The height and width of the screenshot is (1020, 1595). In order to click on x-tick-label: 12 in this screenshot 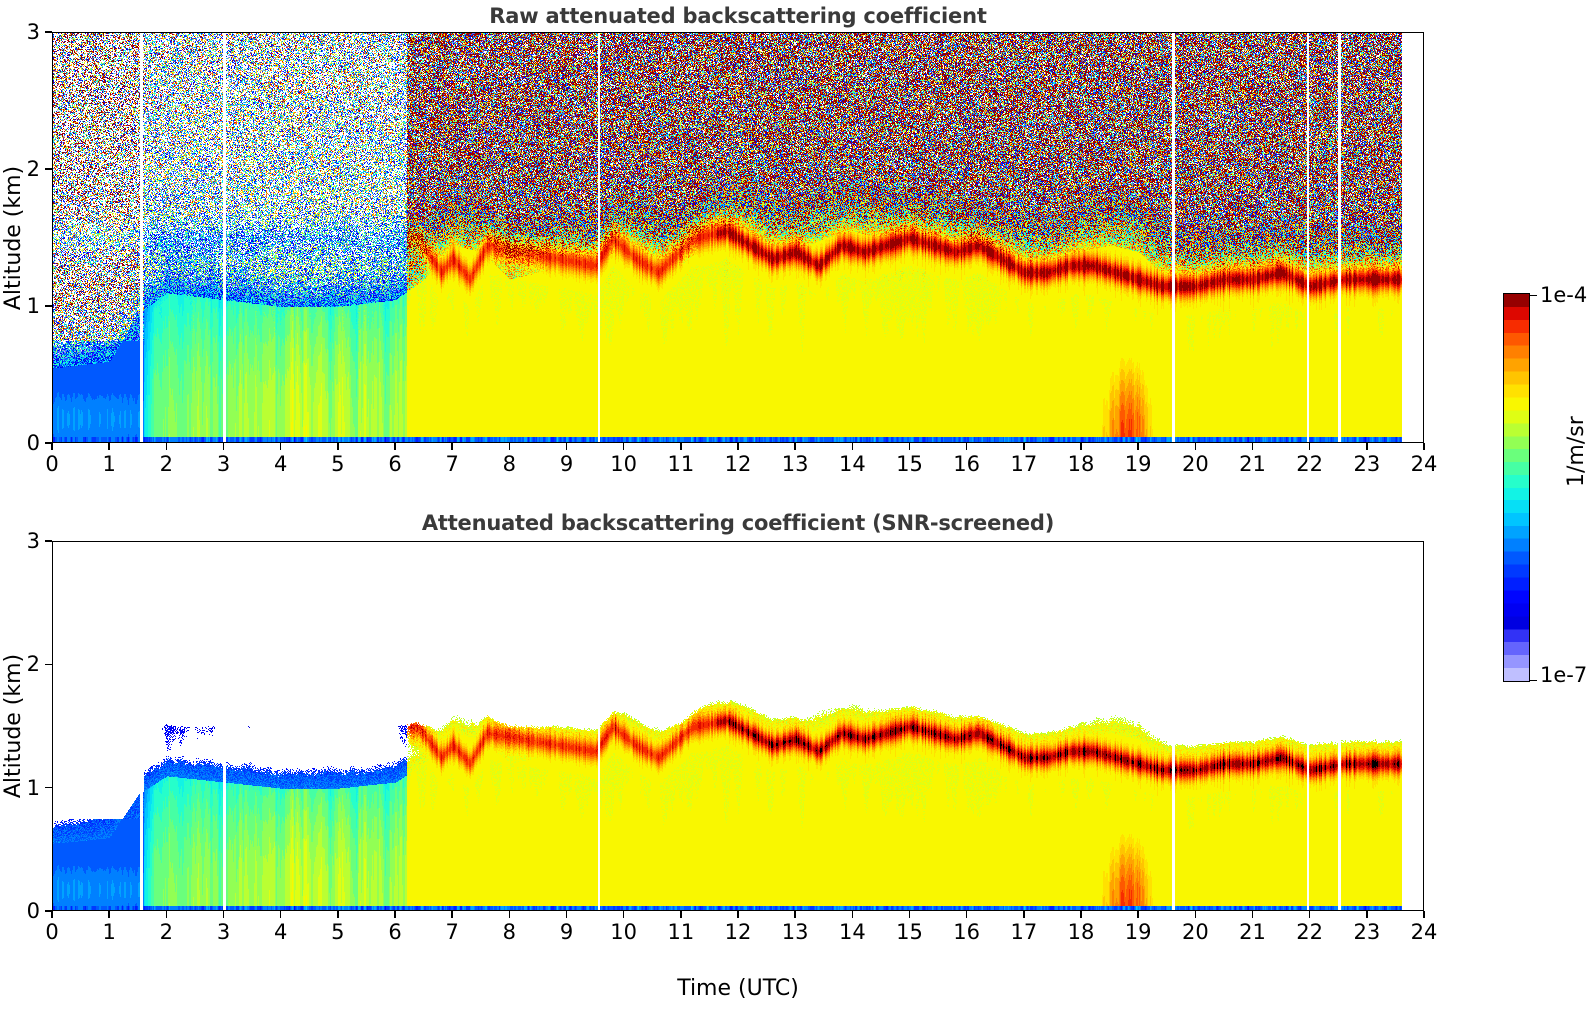, I will do `click(738, 464)`.